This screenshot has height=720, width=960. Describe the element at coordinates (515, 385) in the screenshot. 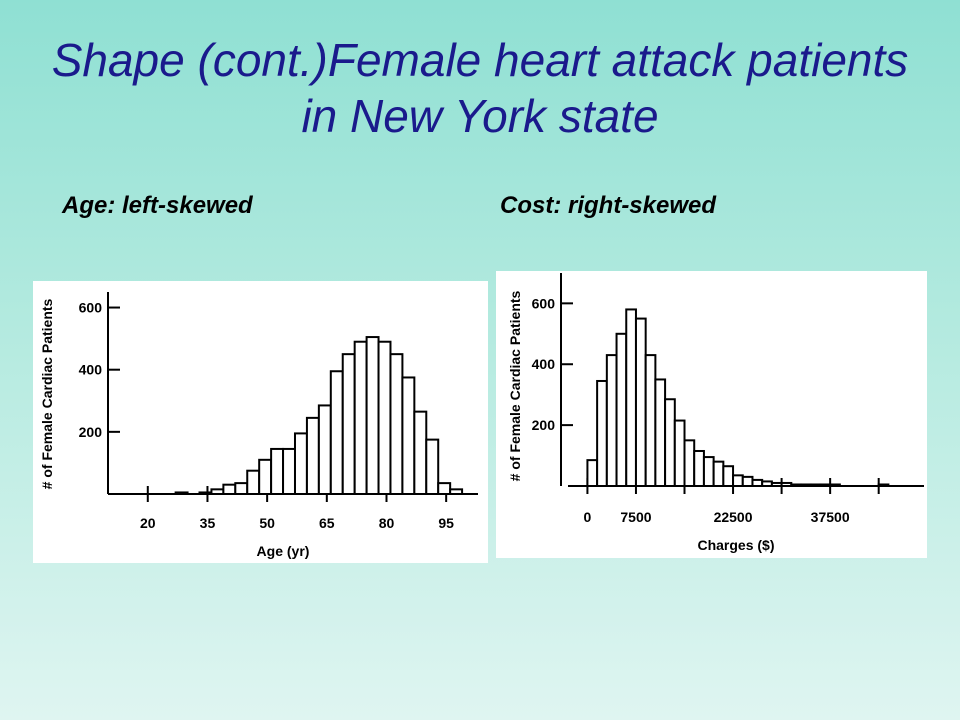

I see `charges-y-axis-title: # of Female Cardiac Patients` at that location.